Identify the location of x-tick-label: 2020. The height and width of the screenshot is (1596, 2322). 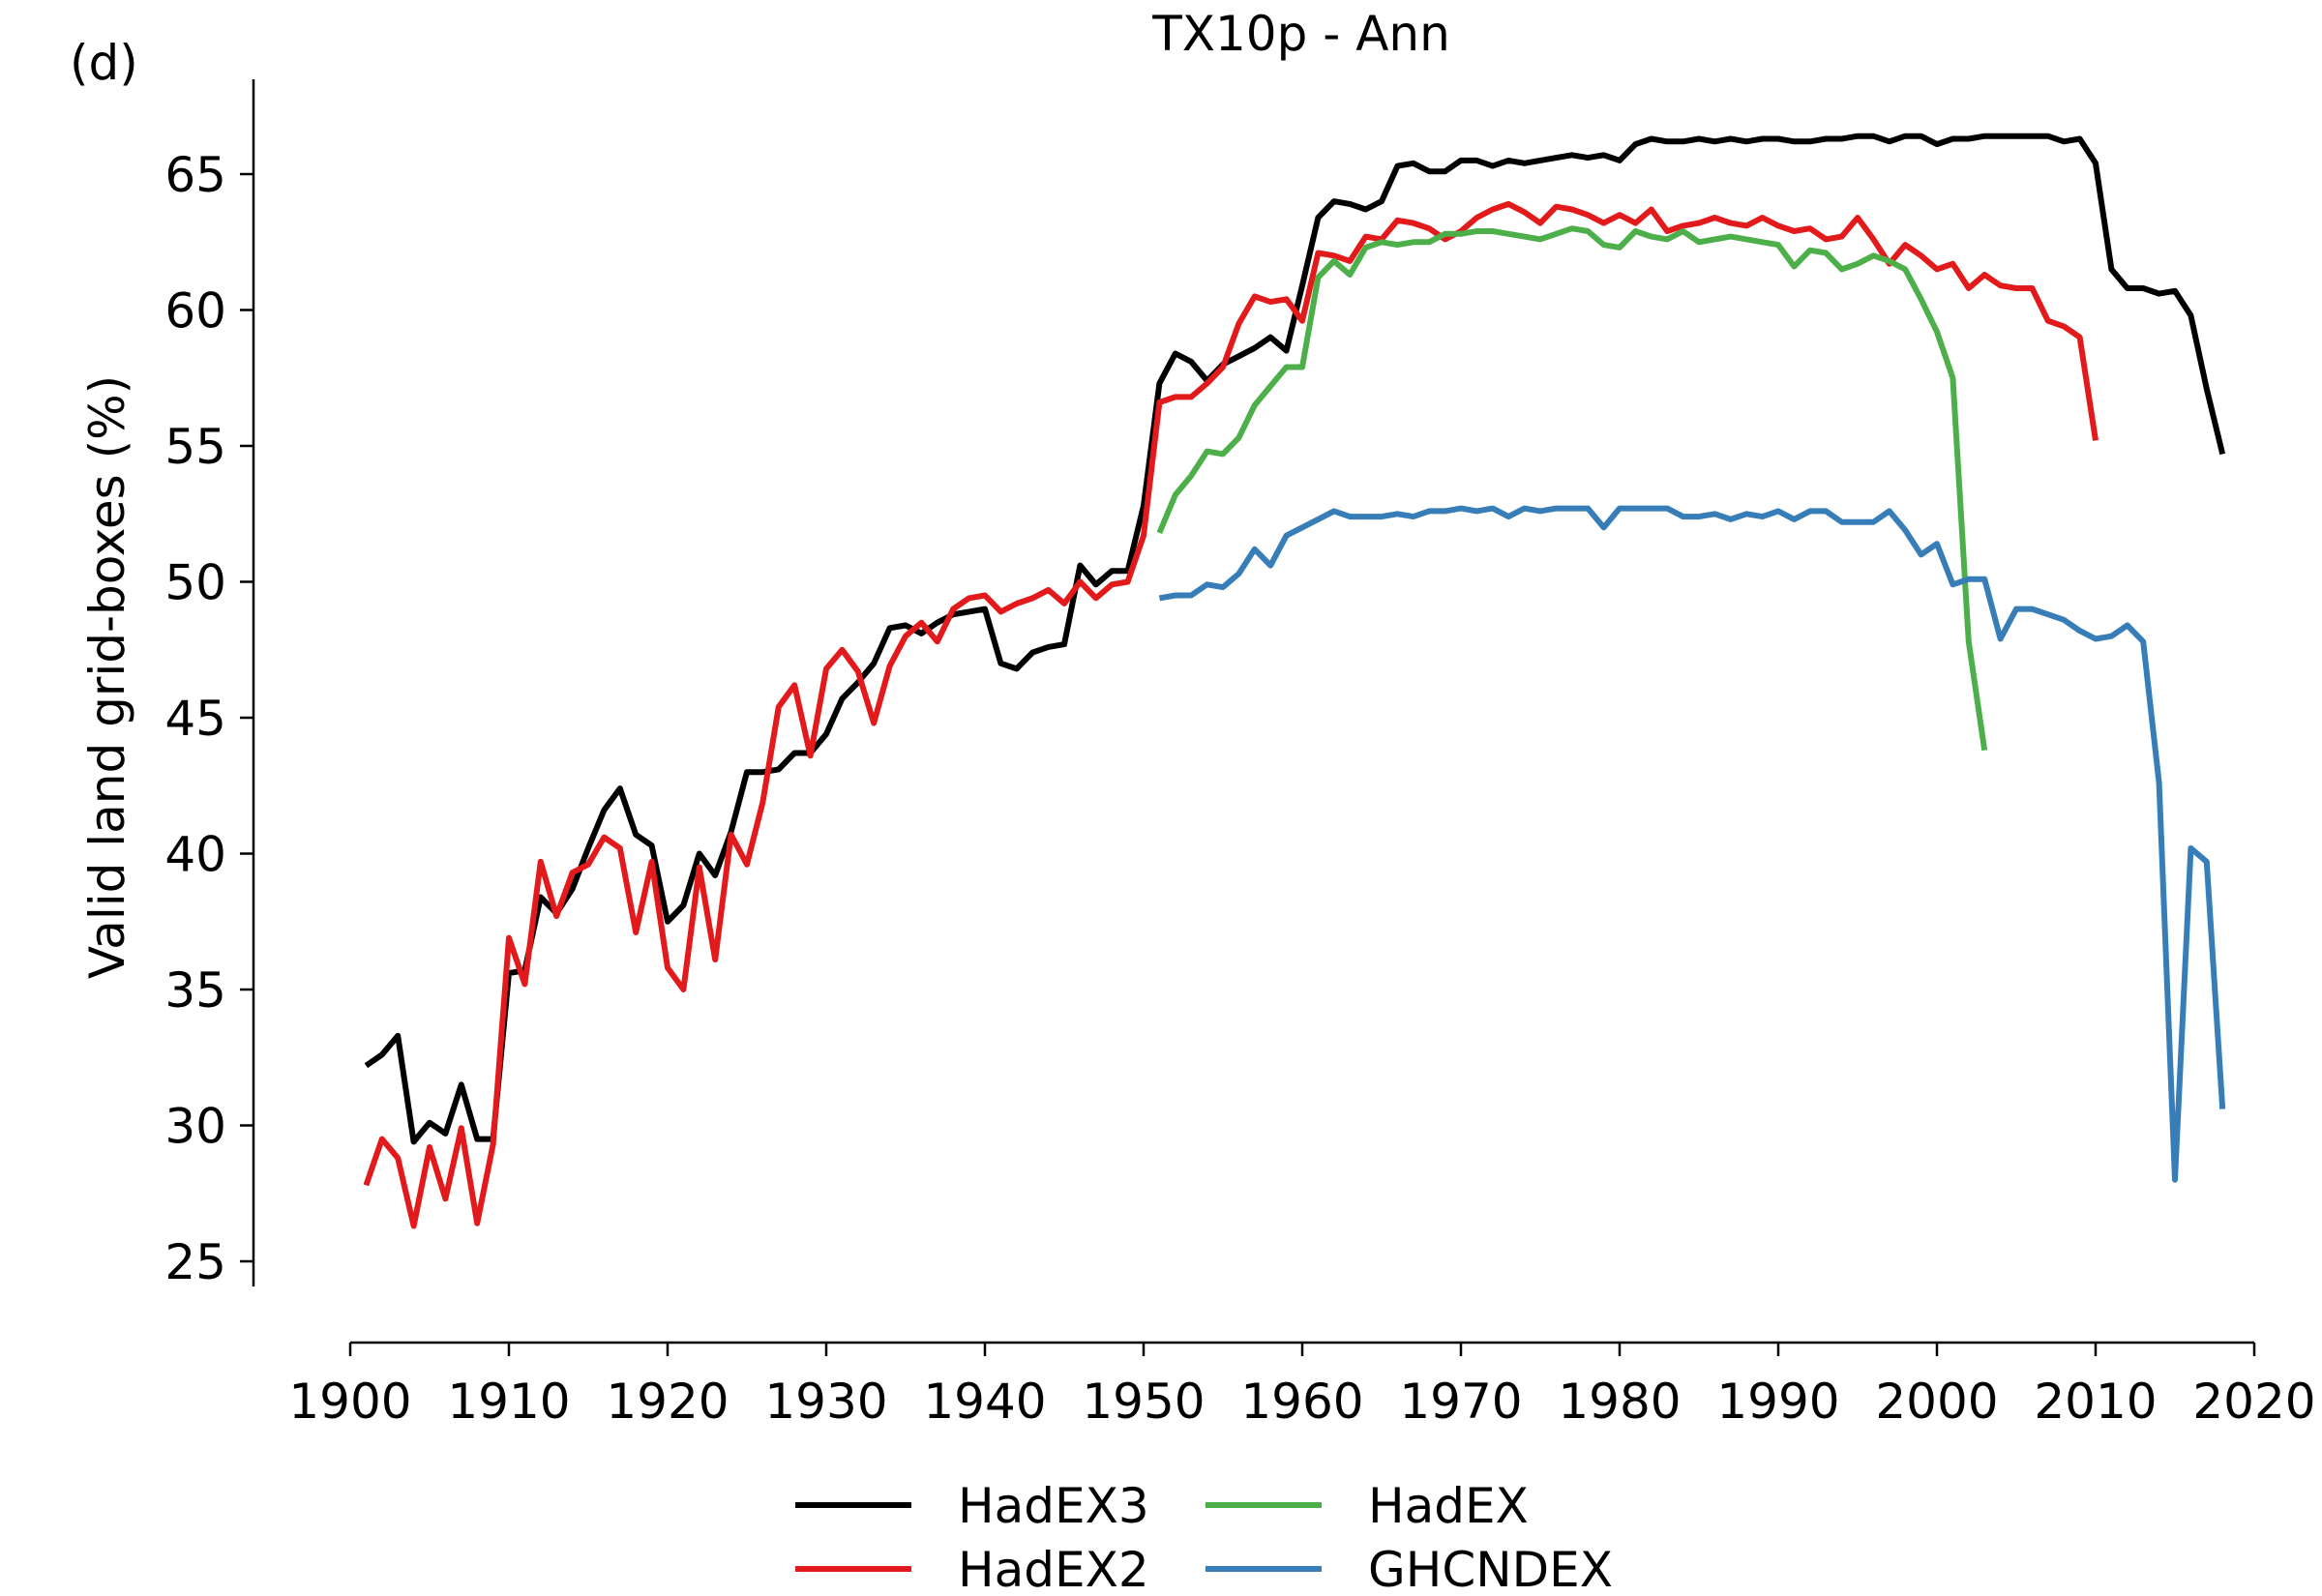
(2253, 1402).